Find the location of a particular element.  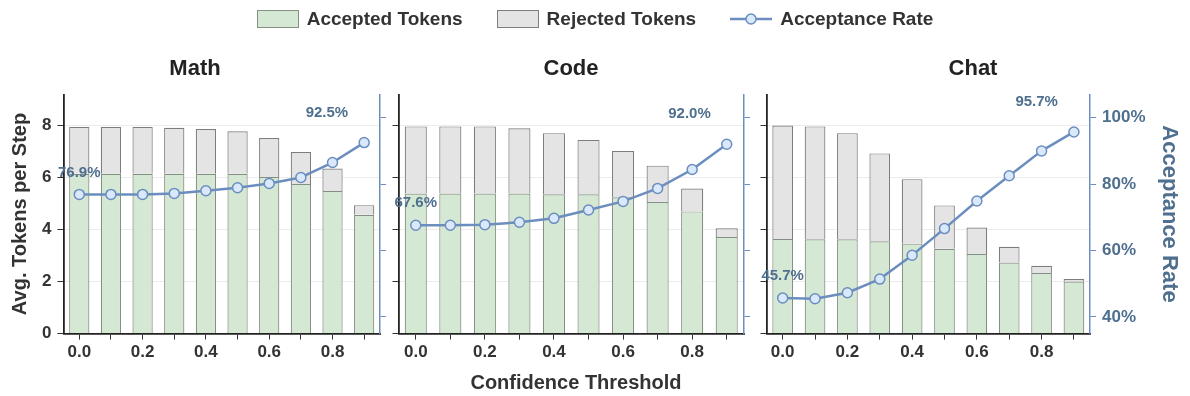

chart-title: Chat is located at coordinates (973, 68).